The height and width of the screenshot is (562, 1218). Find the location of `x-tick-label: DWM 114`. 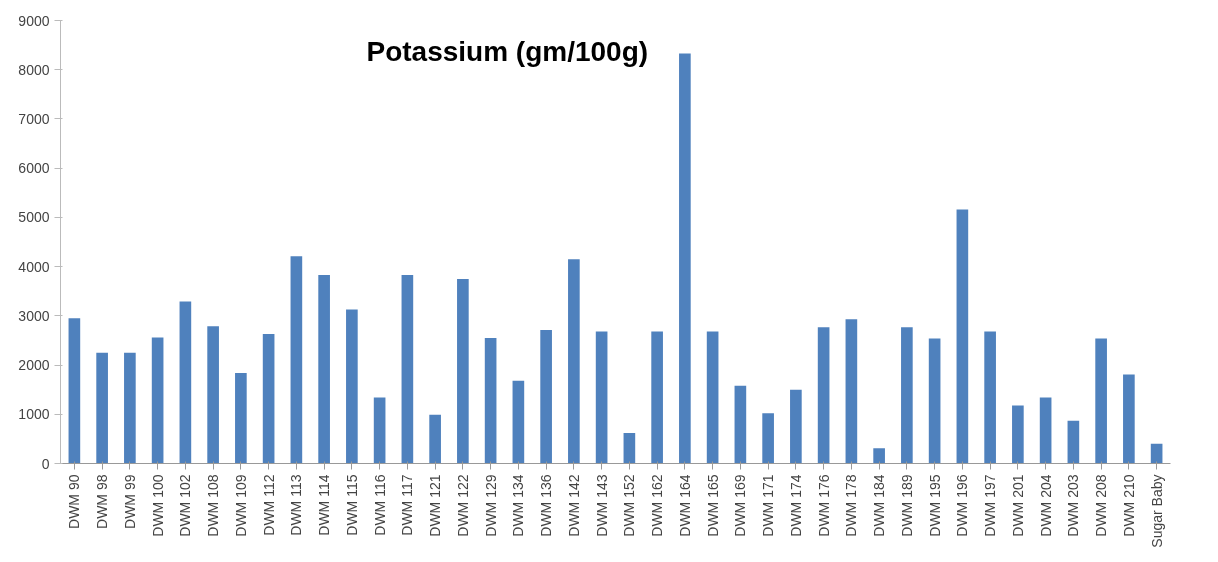

x-tick-label: DWM 114 is located at coordinates (324, 505).